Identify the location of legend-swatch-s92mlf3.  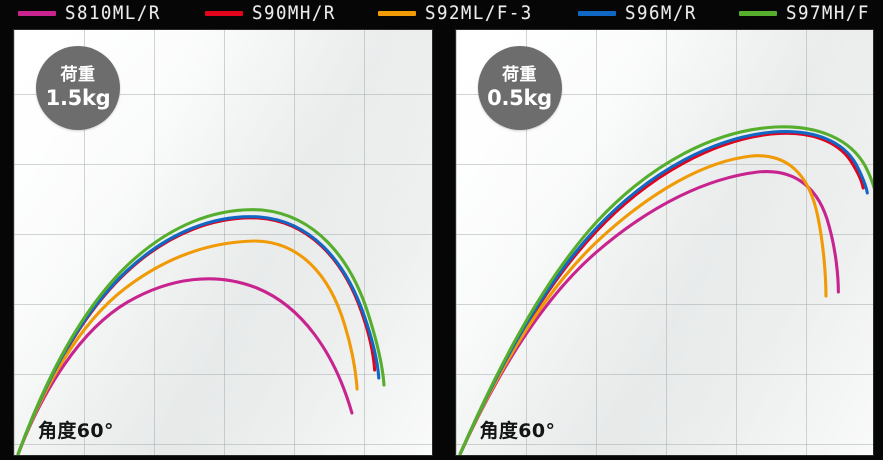
(397, 13).